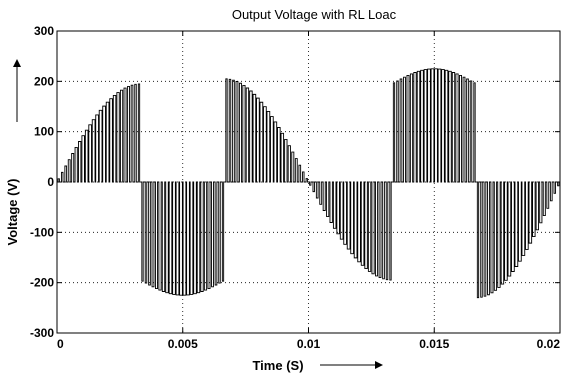 Image resolution: width=572 pixels, height=377 pixels. Describe the element at coordinates (277, 365) in the screenshot. I see `x-axis-label: Time (S)` at that location.